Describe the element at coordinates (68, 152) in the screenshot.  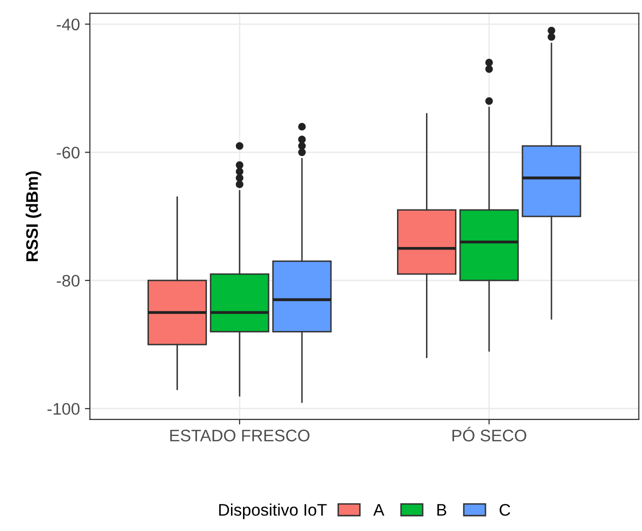
I see `y-tick-label: -60` at that location.